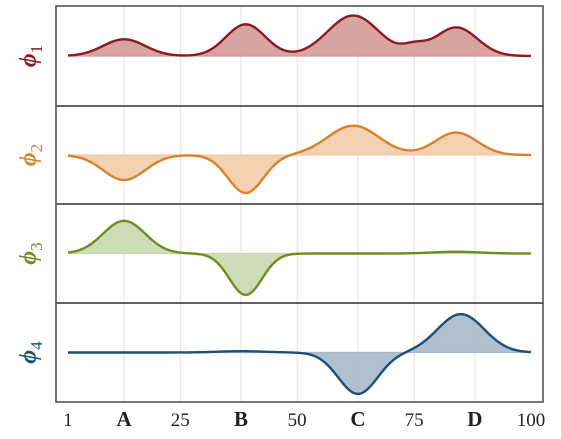 The image size is (561, 439). Describe the element at coordinates (474, 419) in the screenshot. I see `x-tick-label-7: D` at that location.